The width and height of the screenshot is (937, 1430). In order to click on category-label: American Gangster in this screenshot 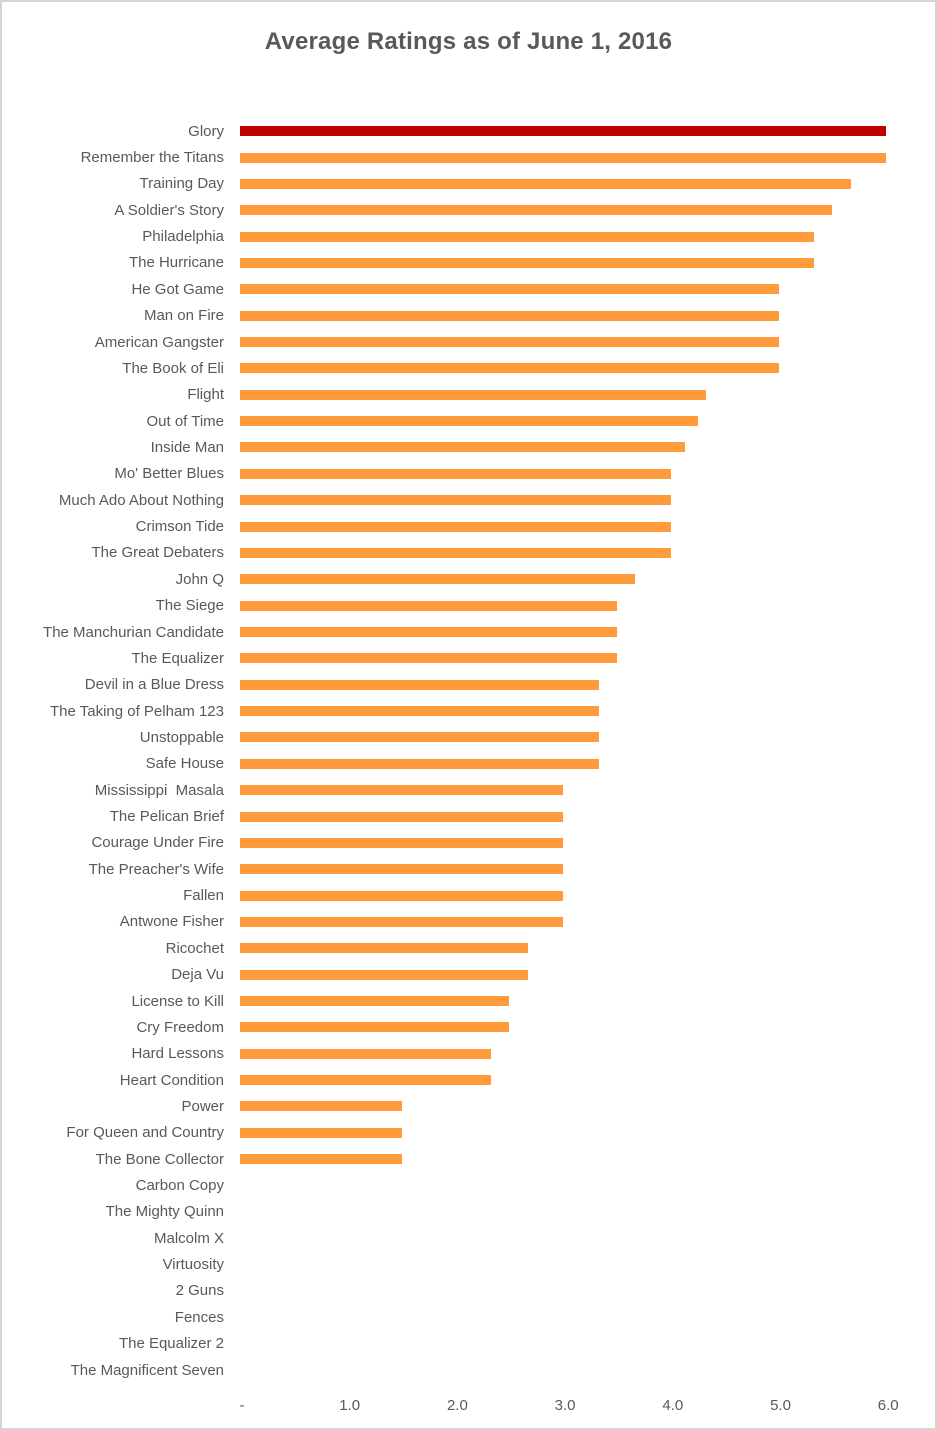, I will do `click(159, 342)`.